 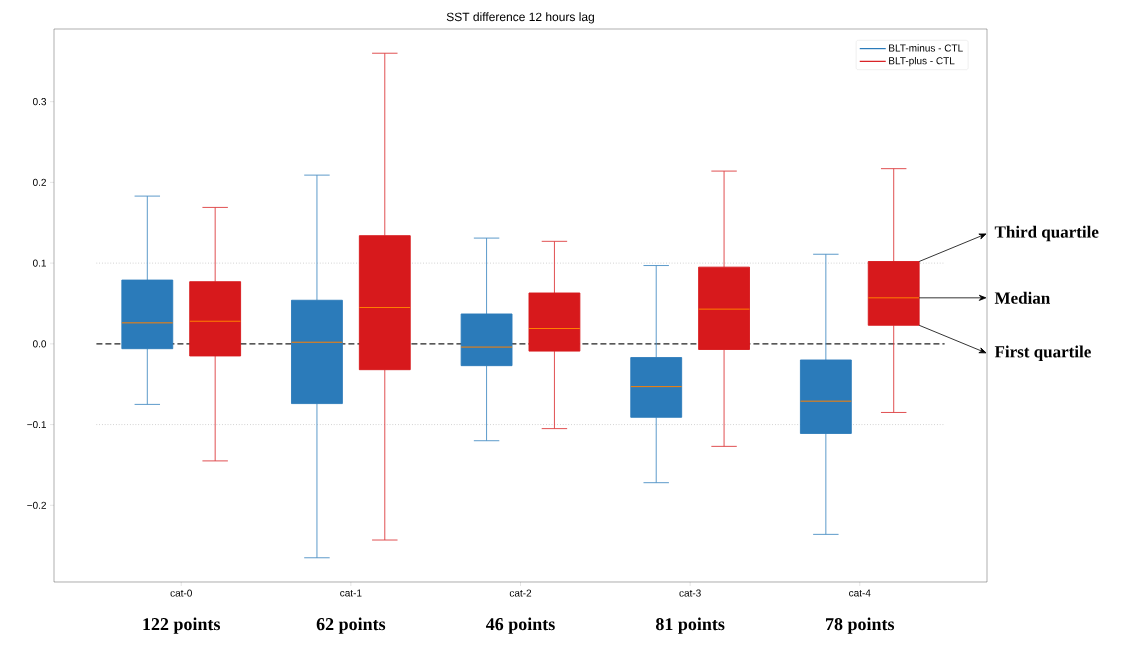 I want to click on text: 46 points, so click(x=520, y=625).